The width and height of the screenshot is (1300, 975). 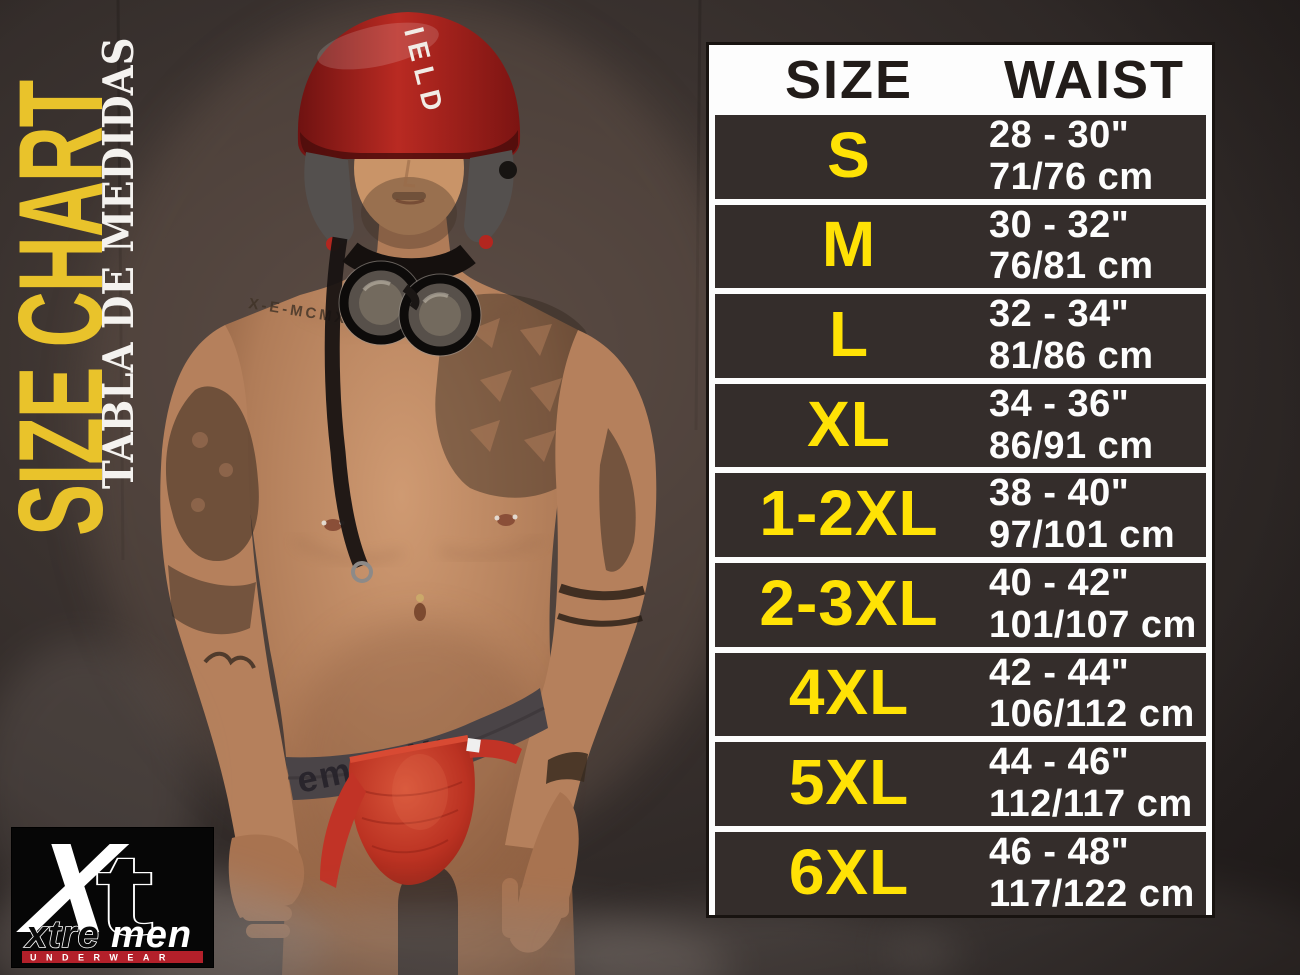 I want to click on size-value: 2-3XL, so click(x=849, y=602).